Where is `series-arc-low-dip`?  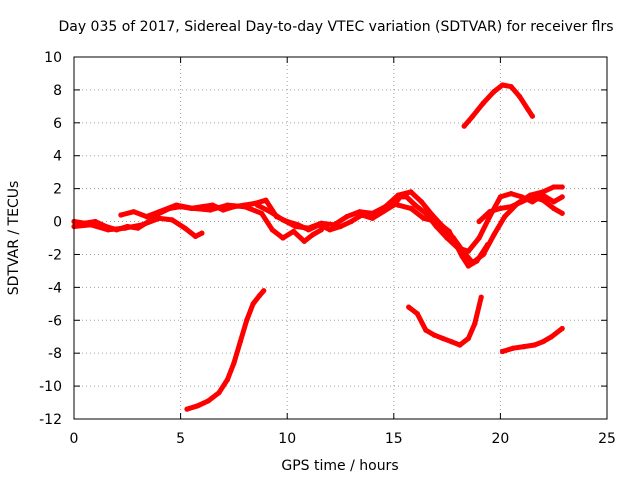 series-arc-low-dip is located at coordinates (445, 321).